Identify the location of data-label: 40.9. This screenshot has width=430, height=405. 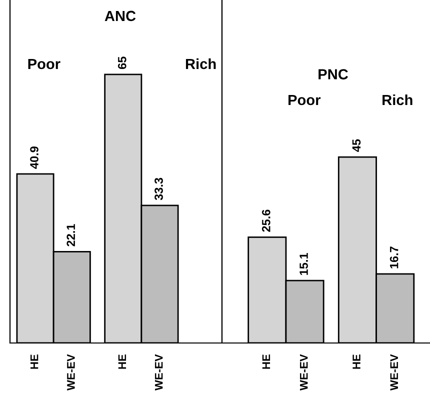
(34, 157).